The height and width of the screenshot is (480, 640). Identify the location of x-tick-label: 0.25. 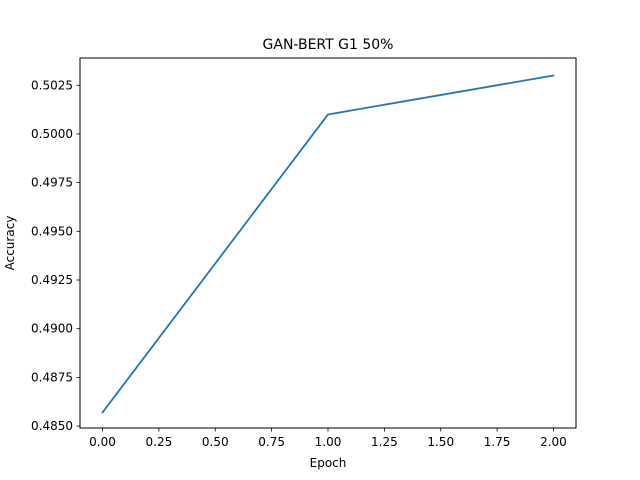
(159, 442).